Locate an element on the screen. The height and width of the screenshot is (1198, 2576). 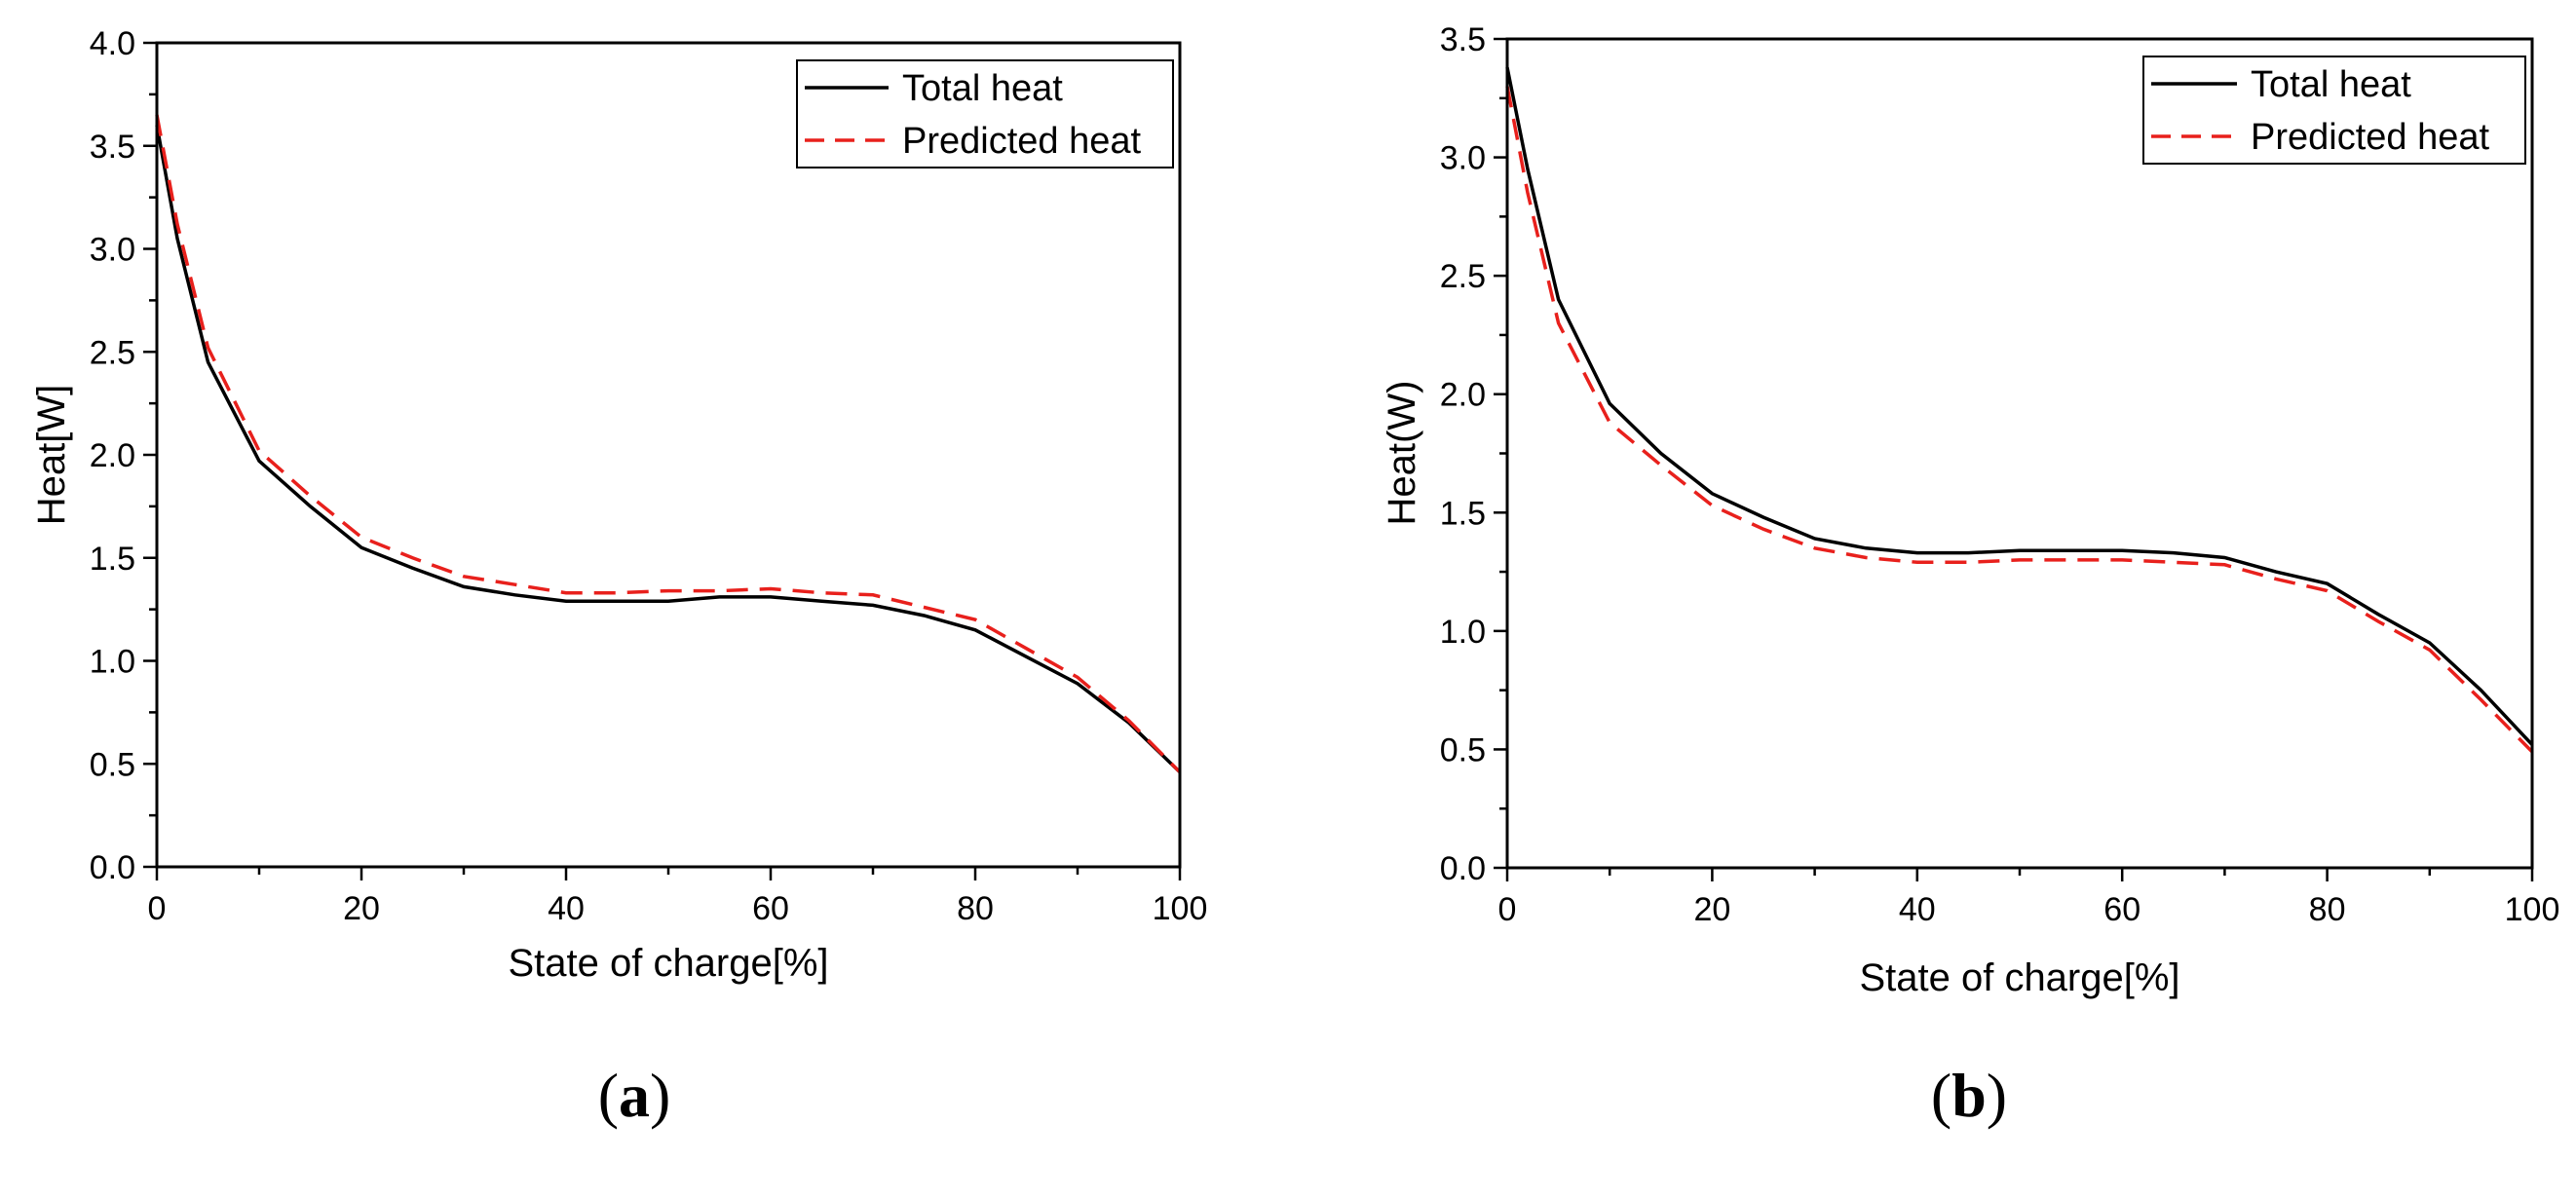
panel-label-a: (a) is located at coordinates (634, 1095).